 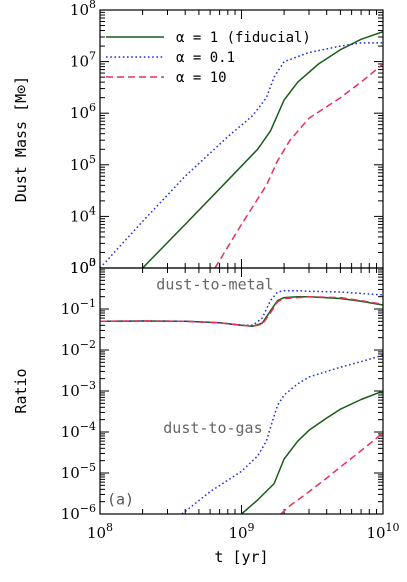 I want to click on legend-label: α = 1 (fiducial), so click(x=243, y=38).